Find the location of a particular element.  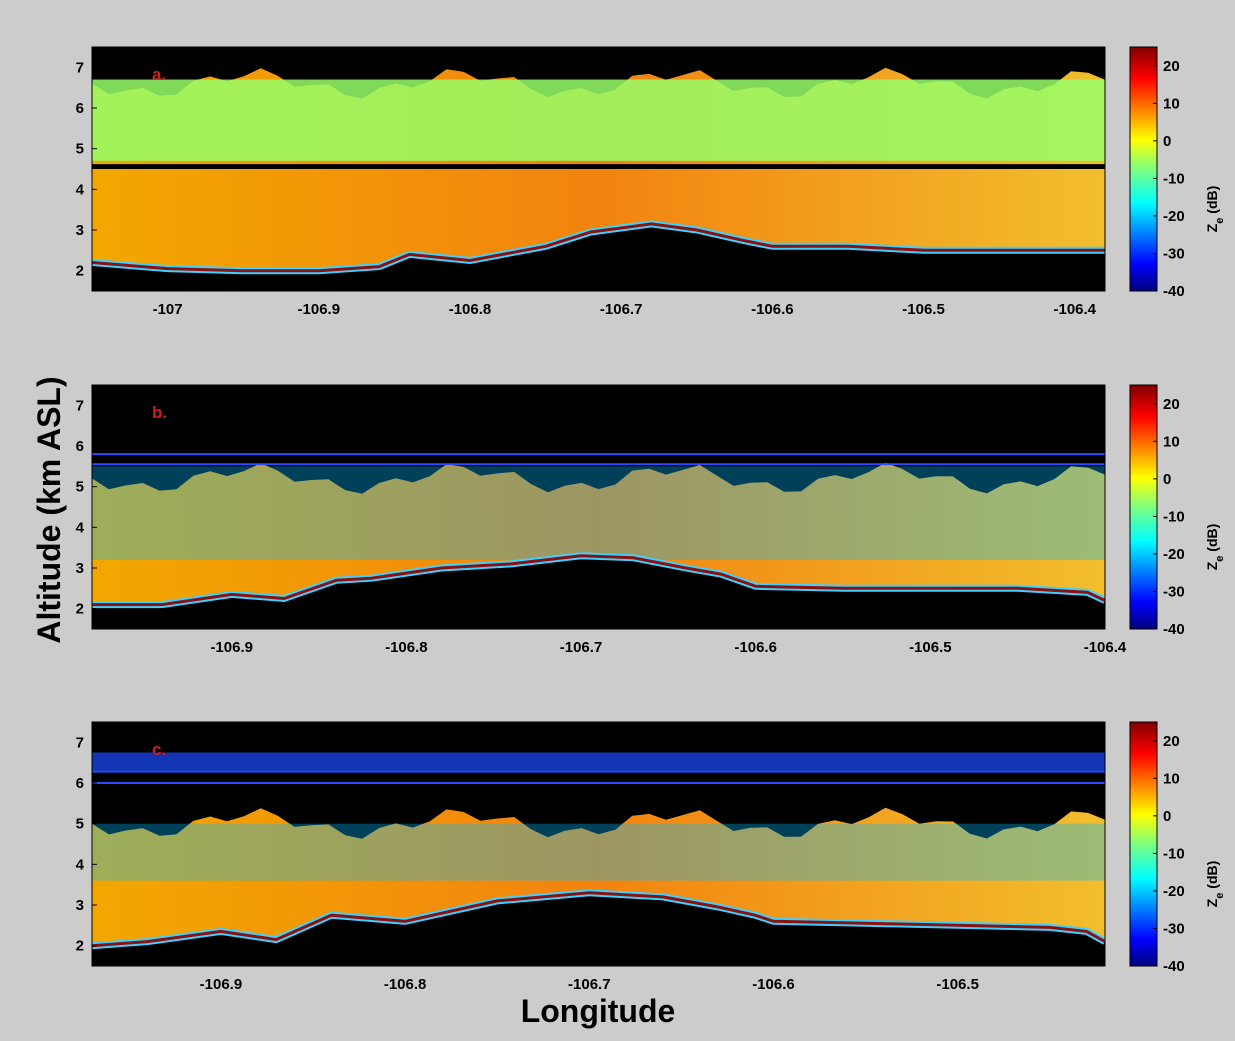

echo-field is located at coordinates (598, 541).